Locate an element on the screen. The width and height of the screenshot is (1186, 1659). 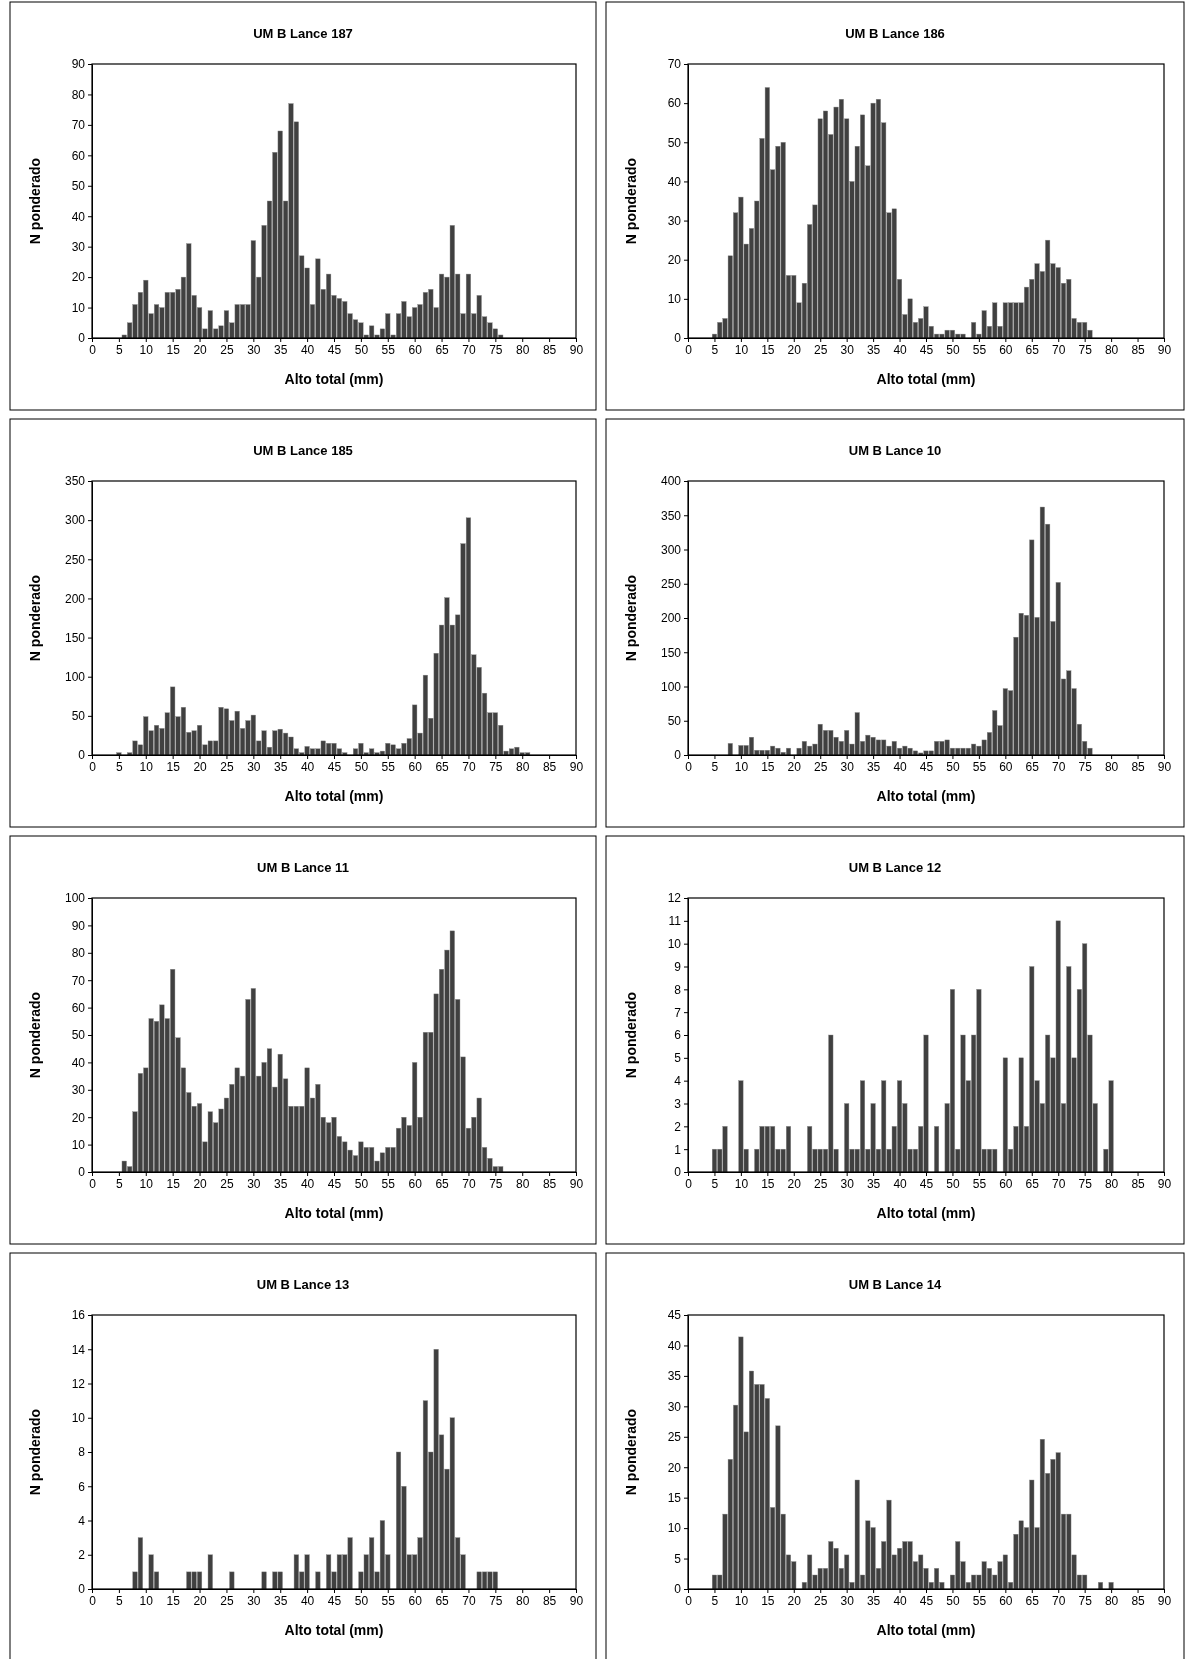
y-tick-label: 40 is located at coordinates (674, 181).